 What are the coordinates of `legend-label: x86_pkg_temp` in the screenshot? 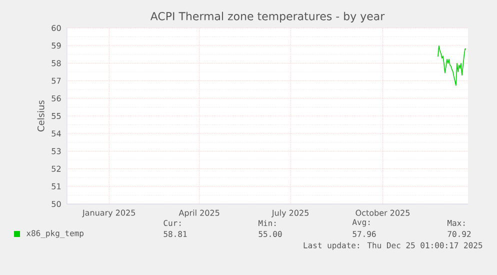 It's located at (55, 234).